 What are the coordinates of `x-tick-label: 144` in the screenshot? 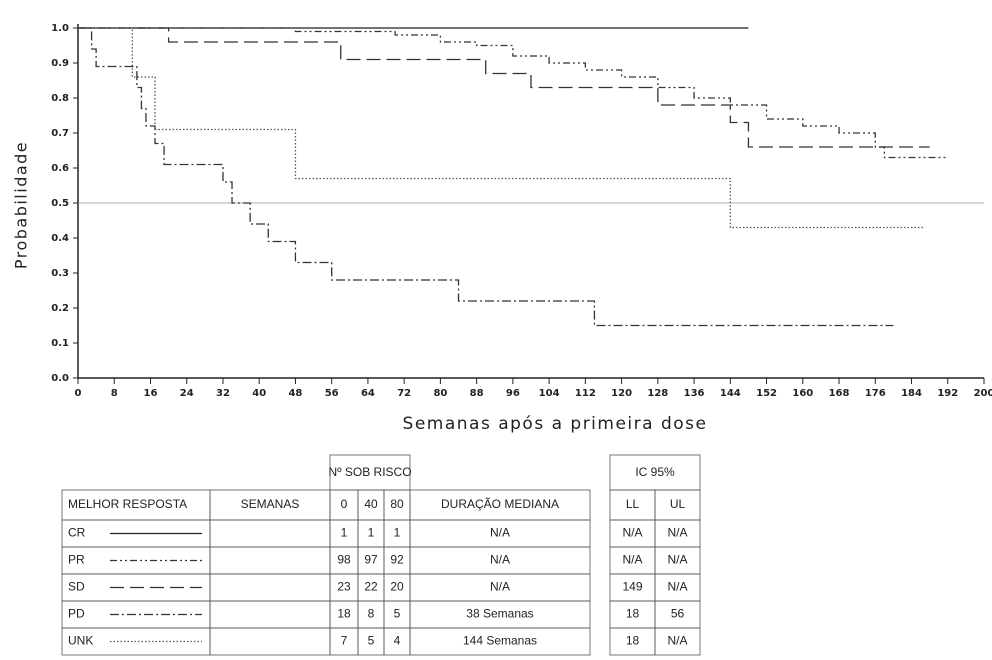 It's located at (730, 393).